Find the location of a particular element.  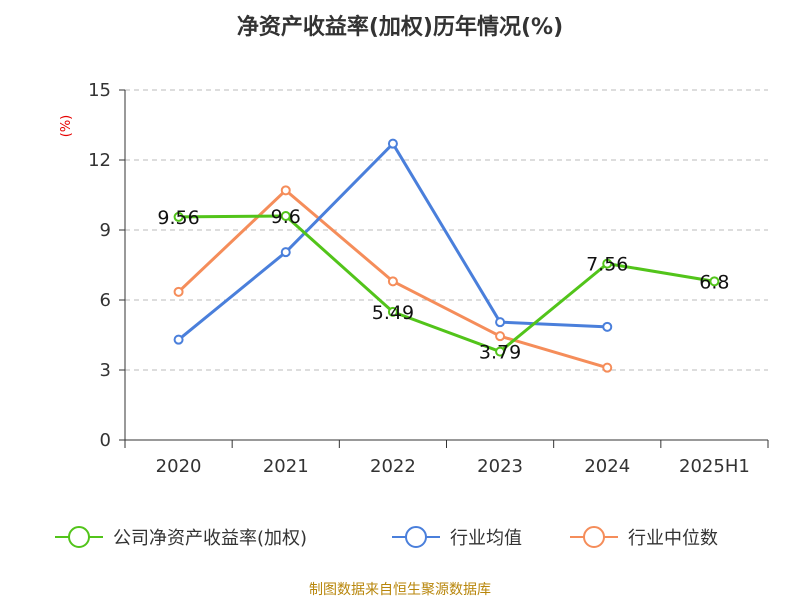

legend-label: 行业均值 is located at coordinates (486, 538).